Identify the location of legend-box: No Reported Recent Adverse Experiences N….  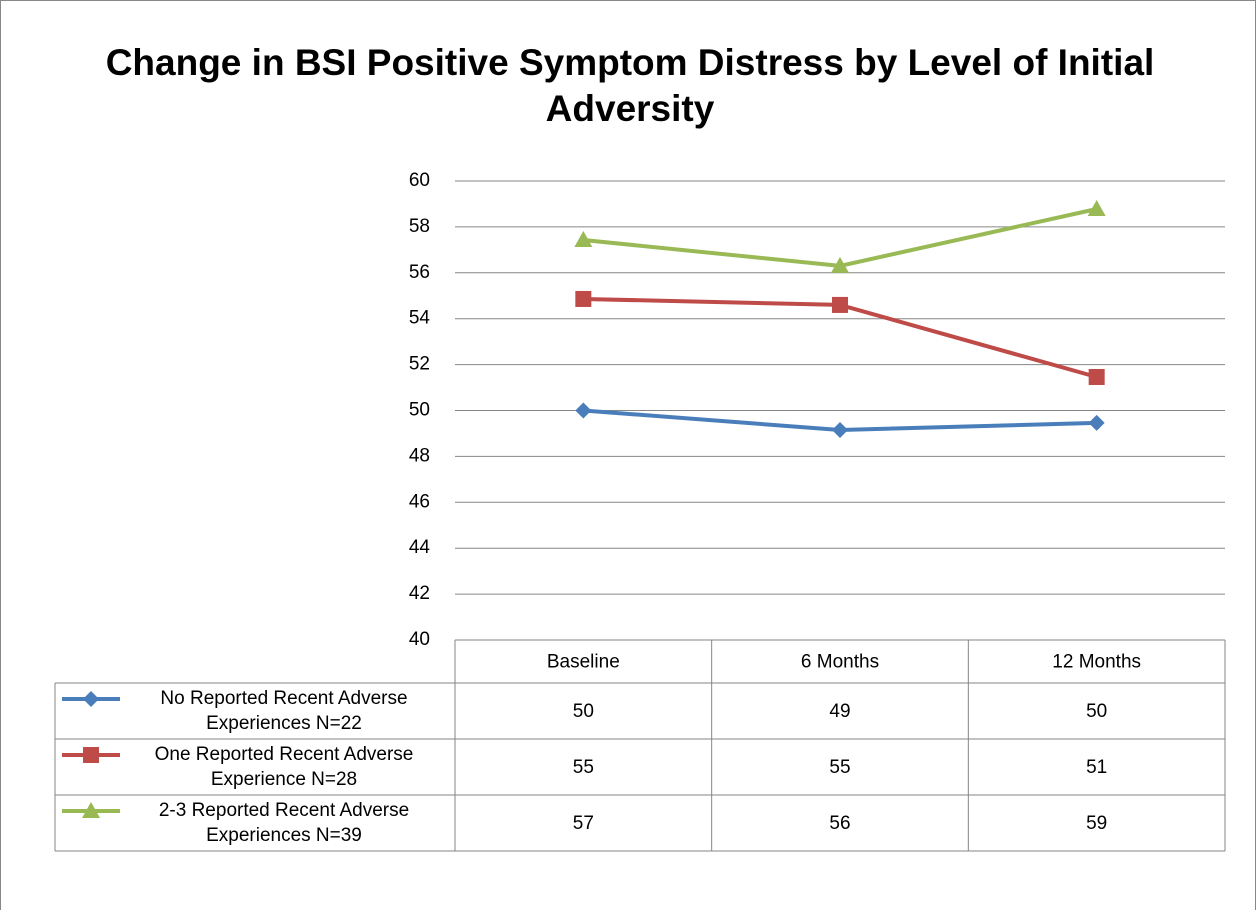
(284, 711).